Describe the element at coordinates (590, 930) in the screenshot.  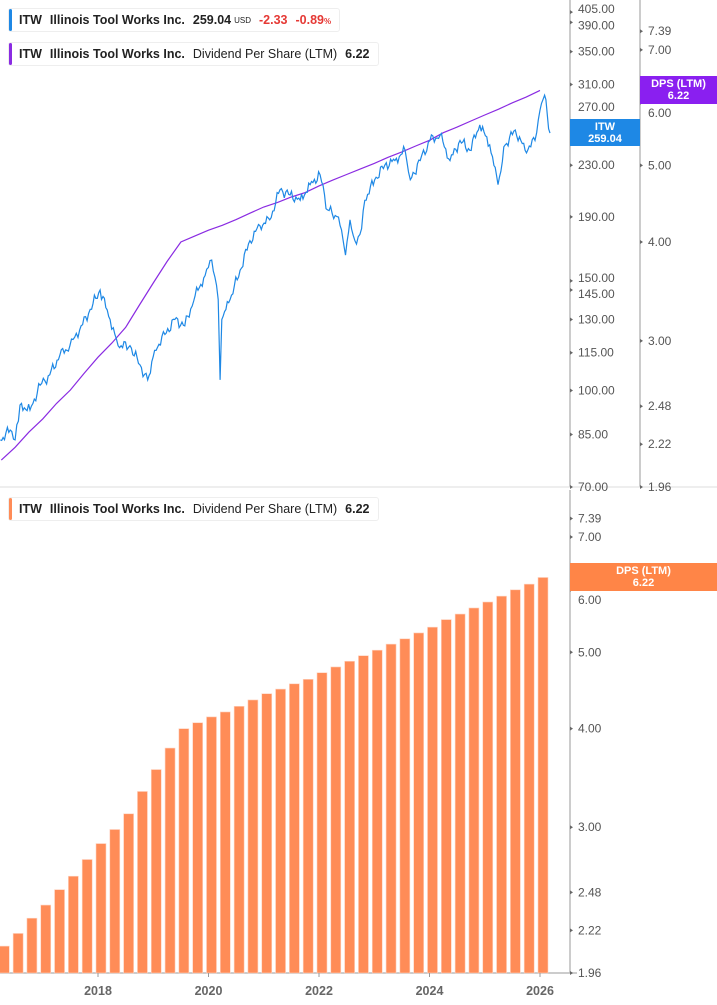
I see `dps-bottom-tick-label: 2.22` at that location.